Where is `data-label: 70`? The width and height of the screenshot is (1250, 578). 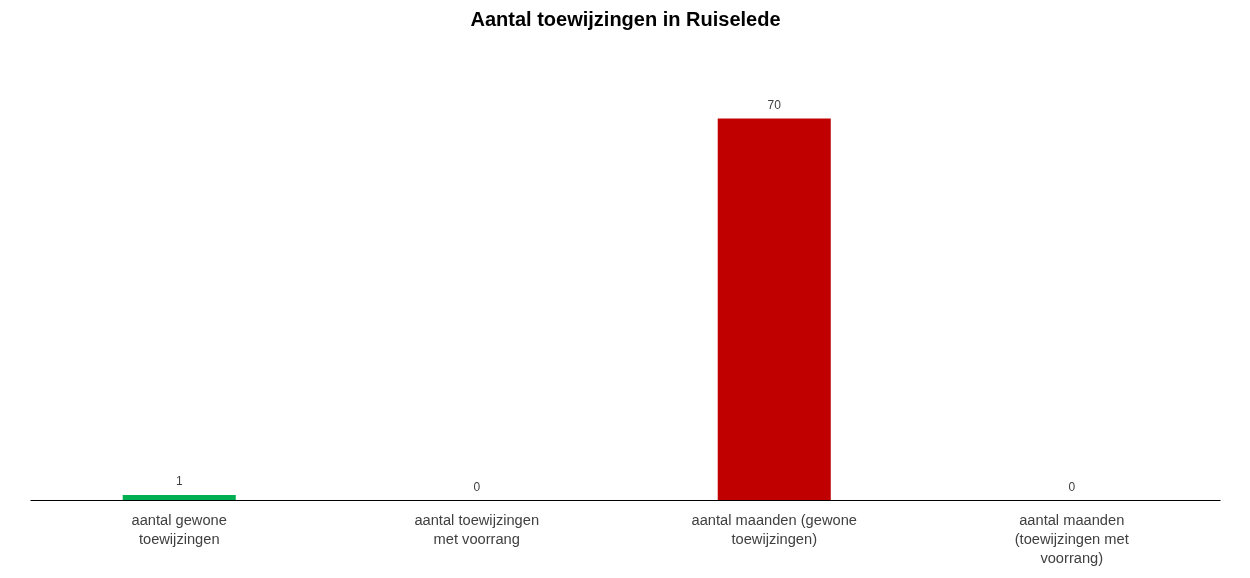
data-label: 70 is located at coordinates (774, 104).